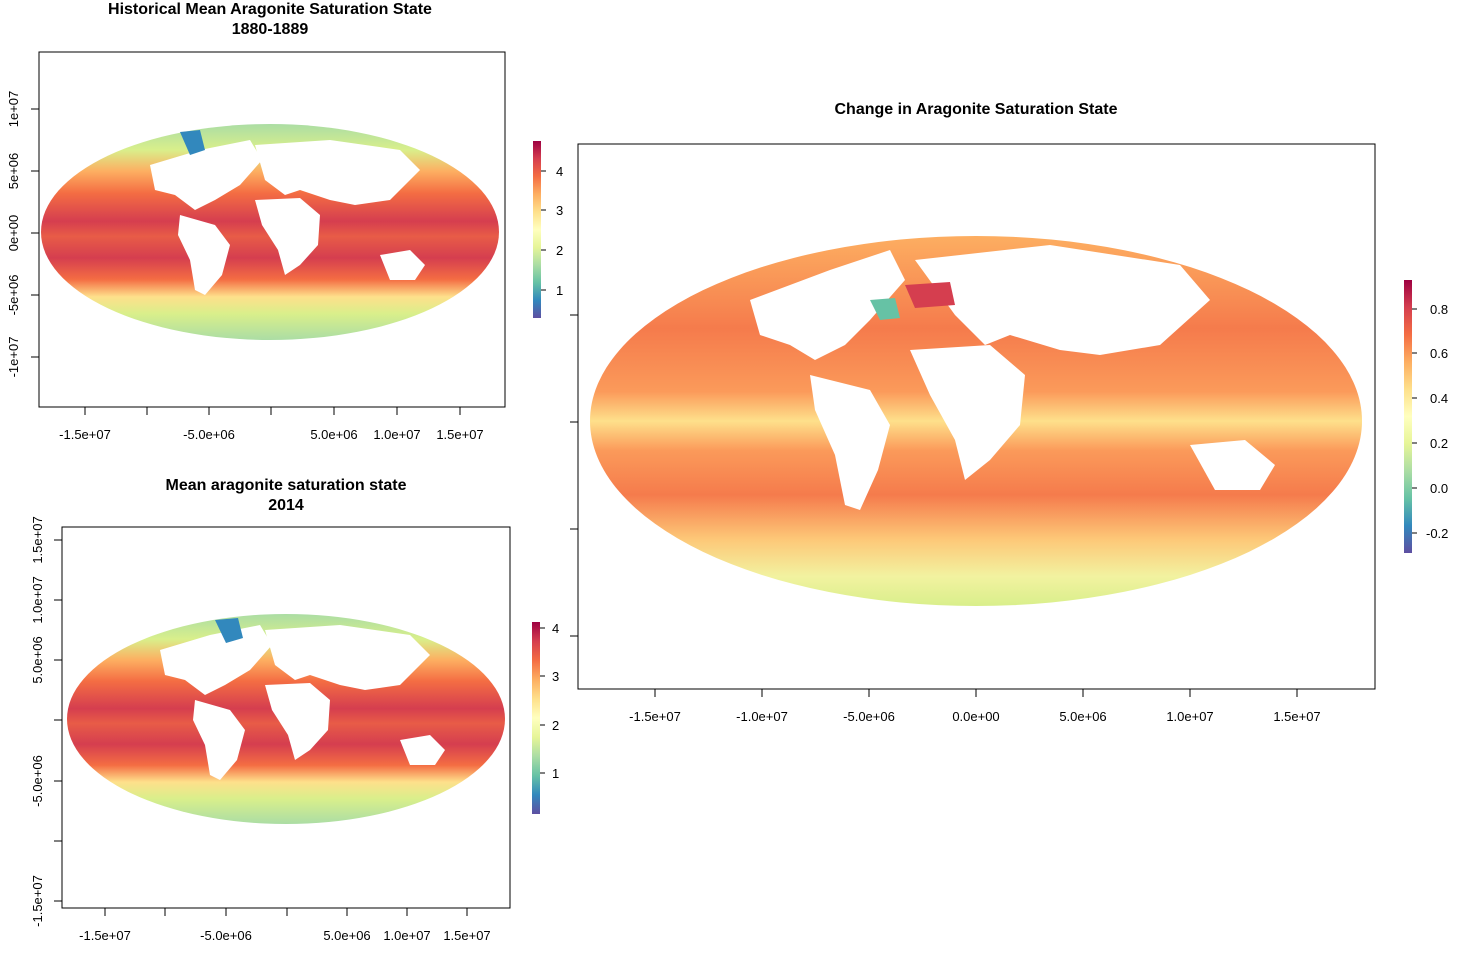  Describe the element at coordinates (396, 434) in the screenshot. I see `historical-x-tick: 1.0e+07` at that location.